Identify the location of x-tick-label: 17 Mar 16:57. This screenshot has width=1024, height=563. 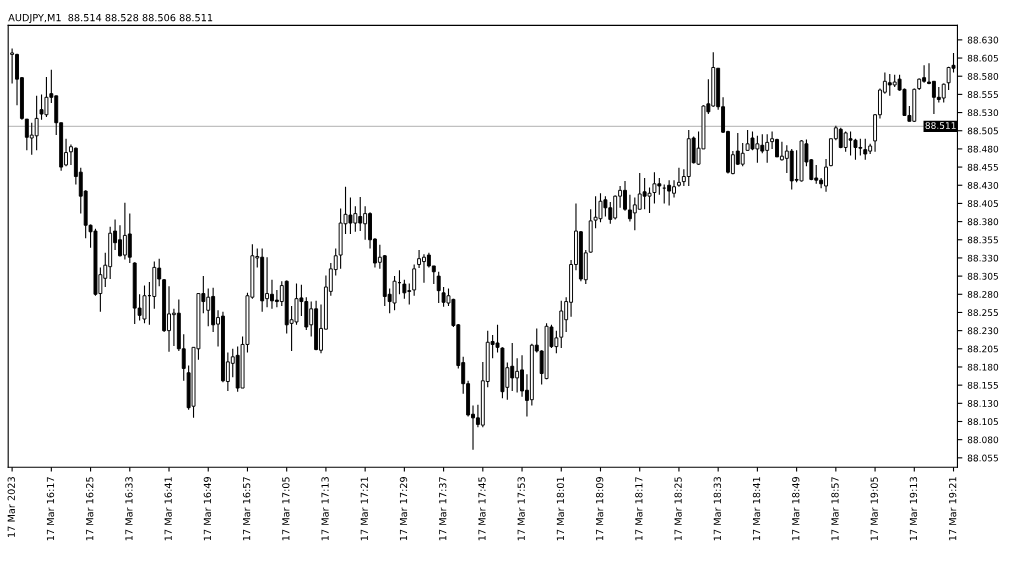
(246, 509).